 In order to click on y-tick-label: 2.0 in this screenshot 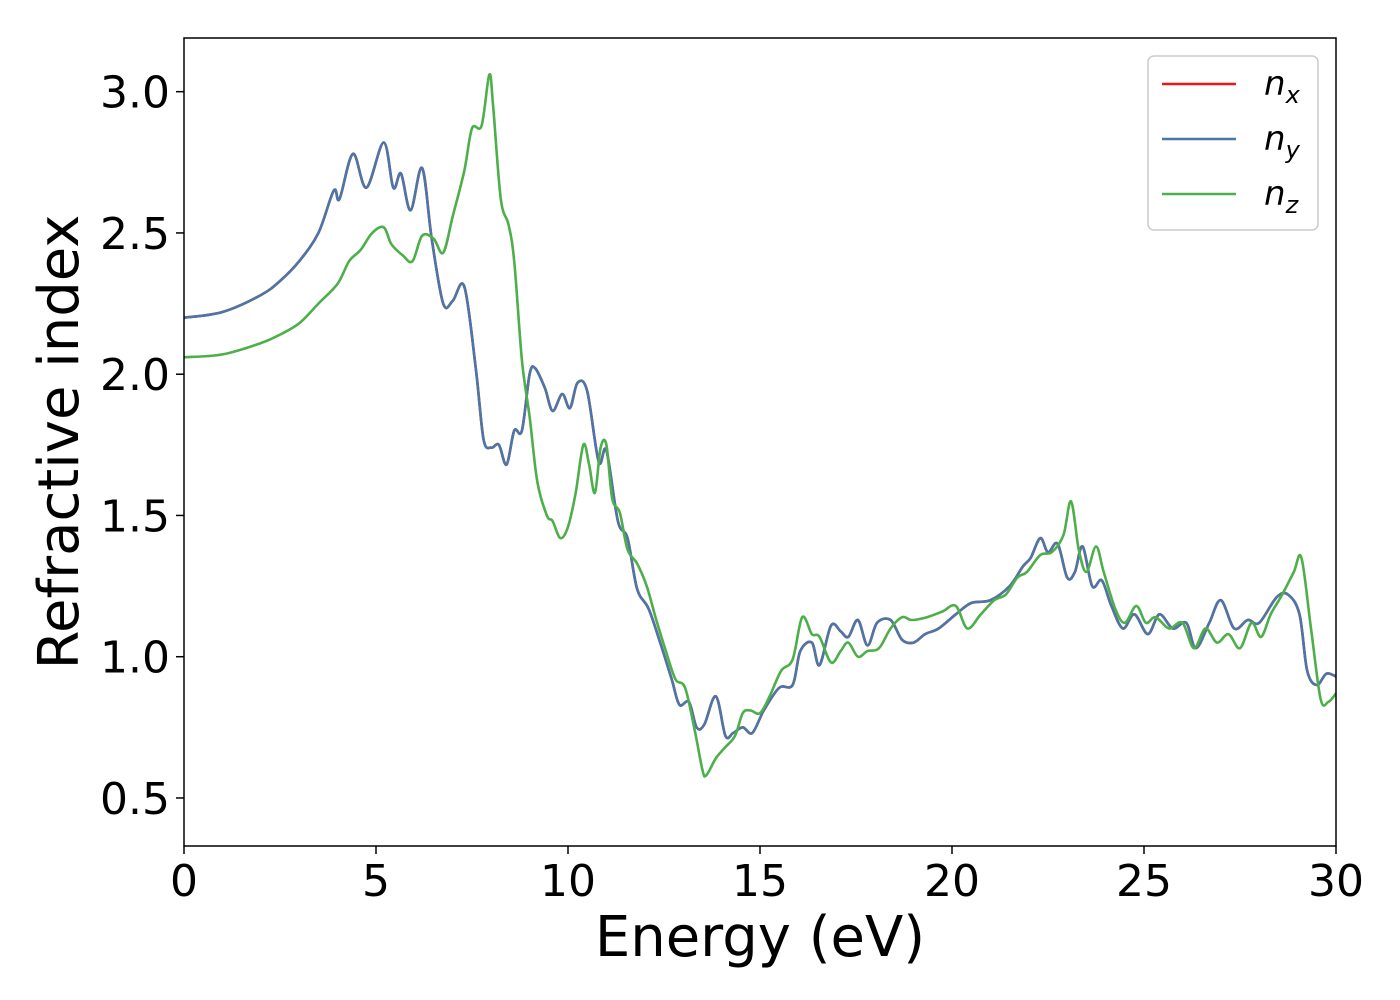, I will do `click(135, 375)`.